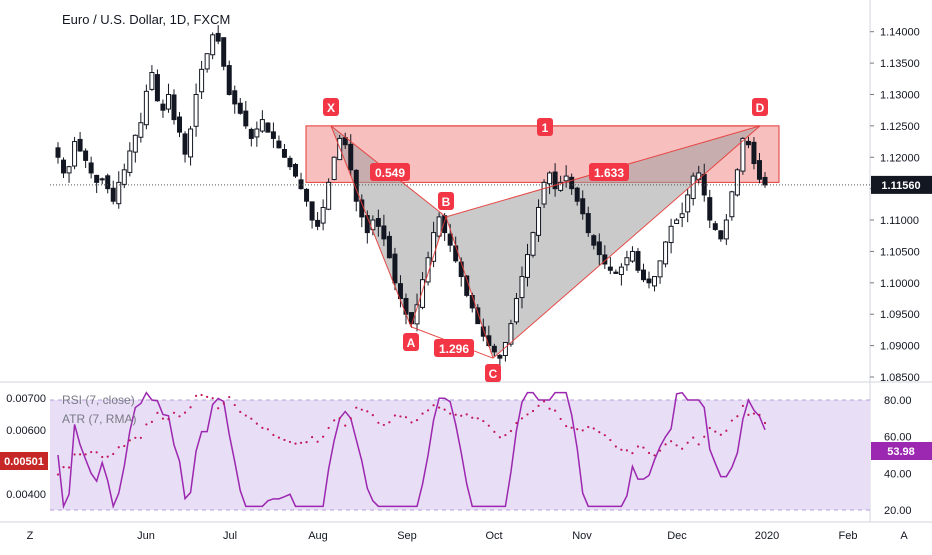  I want to click on bcd-triangle, so click(603, 242).